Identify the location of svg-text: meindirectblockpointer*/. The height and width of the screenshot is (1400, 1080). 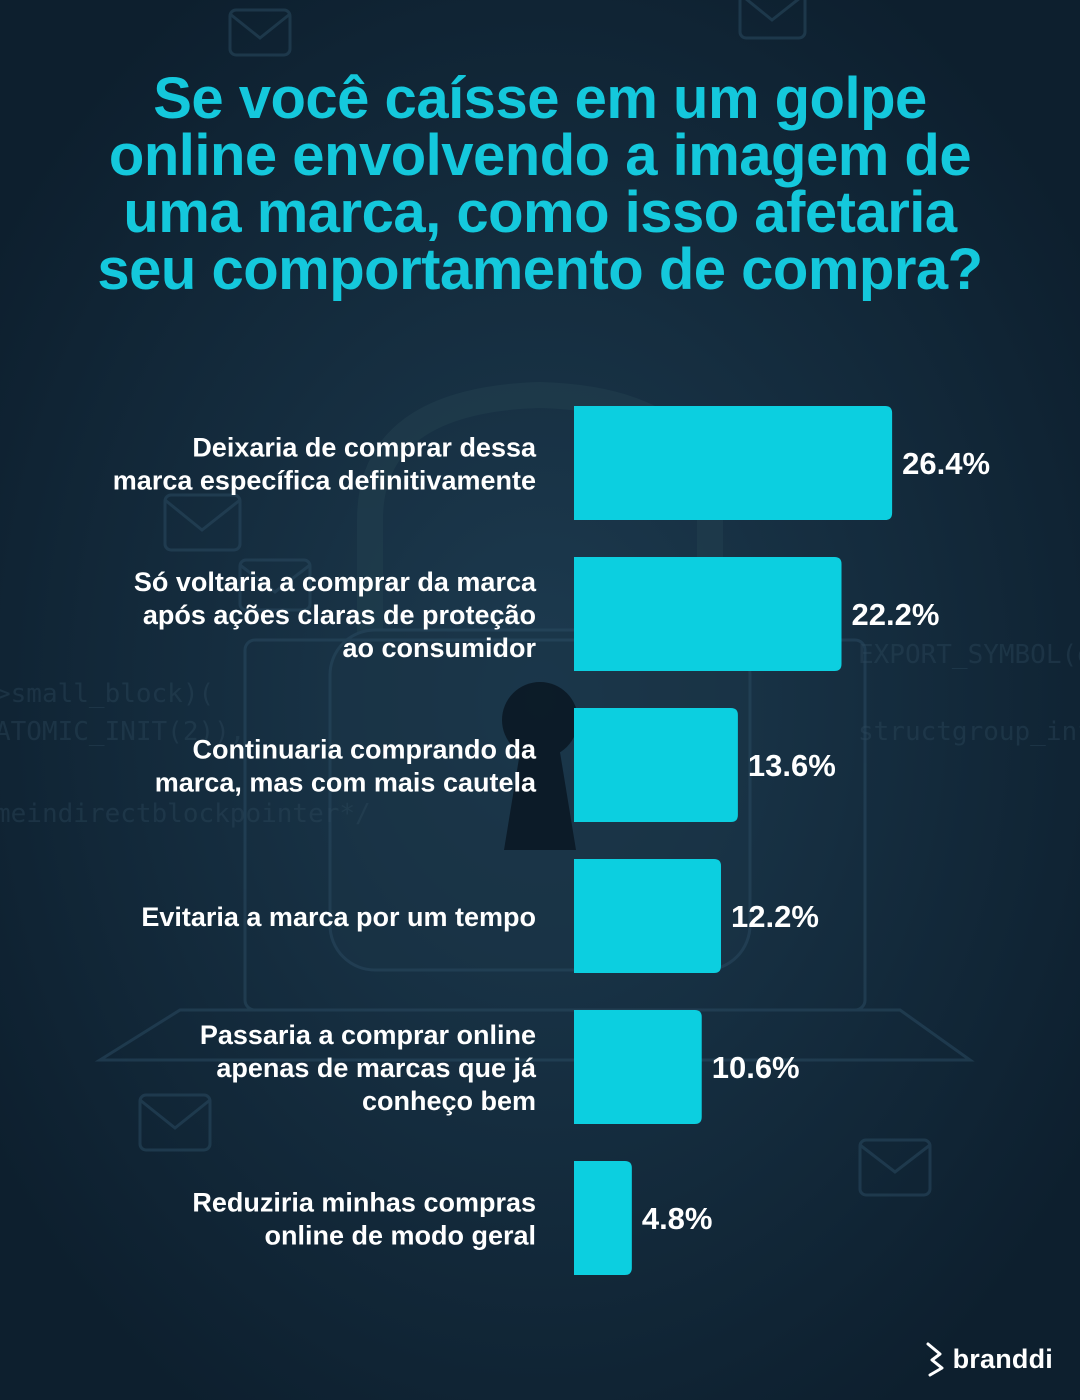
(185, 814).